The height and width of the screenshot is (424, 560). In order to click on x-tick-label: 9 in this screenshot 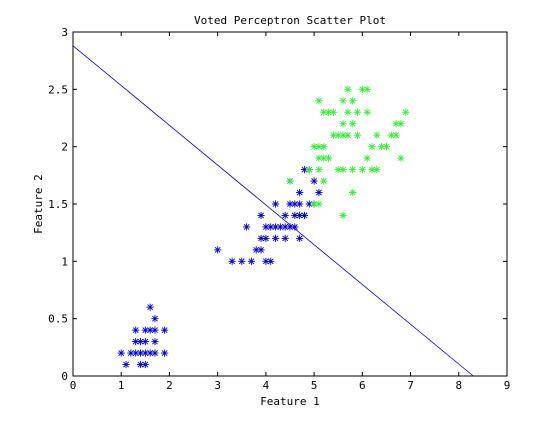, I will do `click(507, 385)`.